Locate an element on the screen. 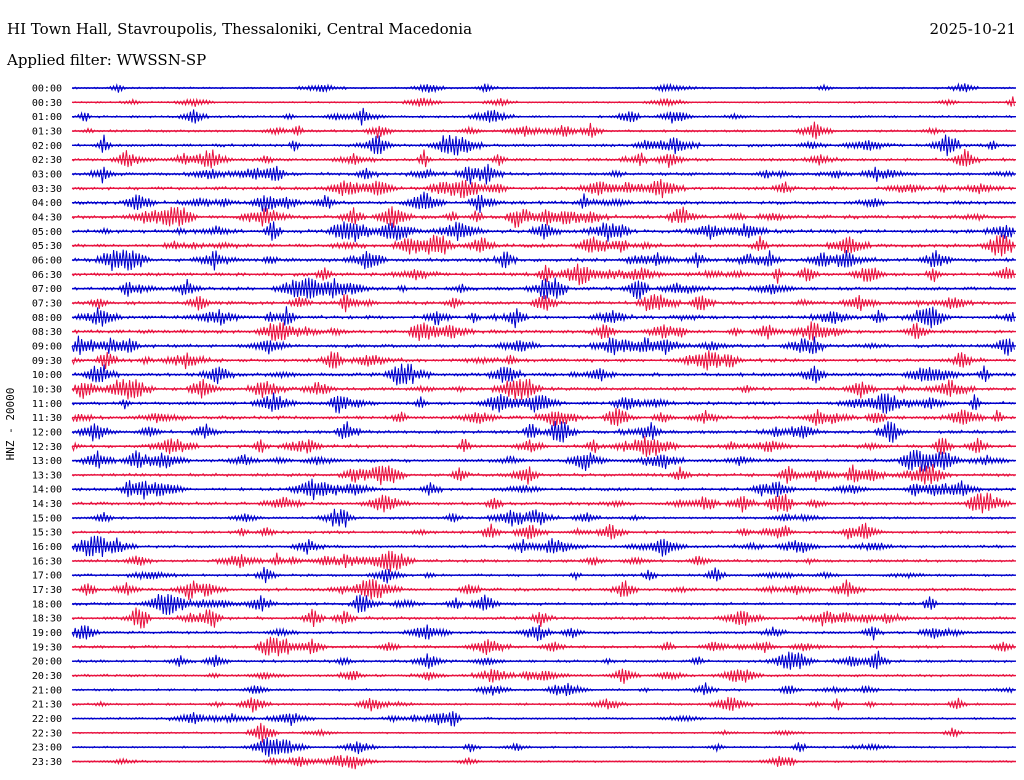 The image size is (1024, 780). time-tick-label: 19:00 is located at coordinates (47, 633).